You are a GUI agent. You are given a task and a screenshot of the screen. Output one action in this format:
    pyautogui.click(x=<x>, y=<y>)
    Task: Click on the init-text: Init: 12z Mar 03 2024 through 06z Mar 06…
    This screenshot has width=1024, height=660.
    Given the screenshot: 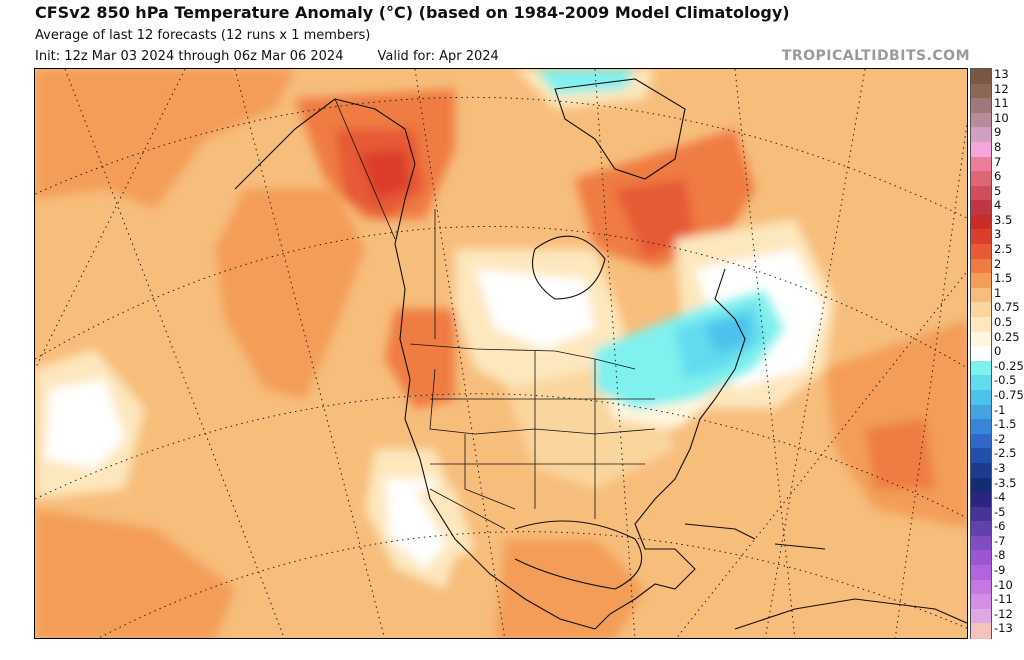 What is the action you would take?
    pyautogui.click(x=189, y=56)
    